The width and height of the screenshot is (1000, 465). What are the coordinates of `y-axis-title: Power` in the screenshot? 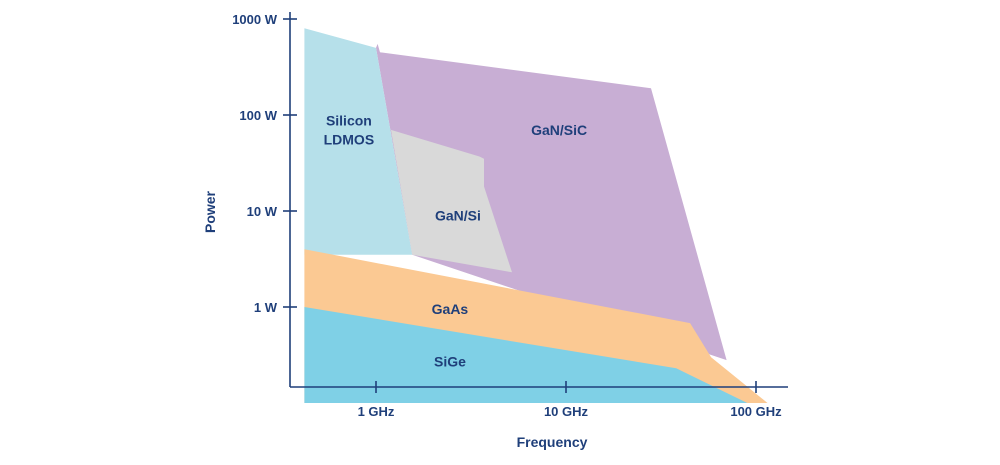 It's located at (210, 211).